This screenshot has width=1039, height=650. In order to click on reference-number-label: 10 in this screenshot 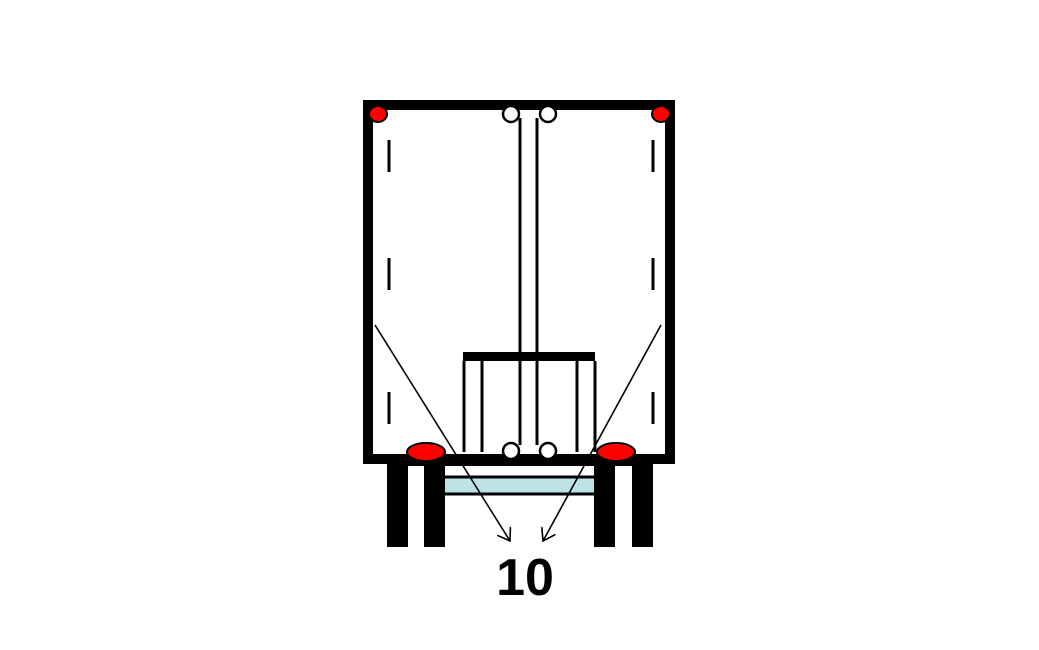, I will do `click(525, 578)`.